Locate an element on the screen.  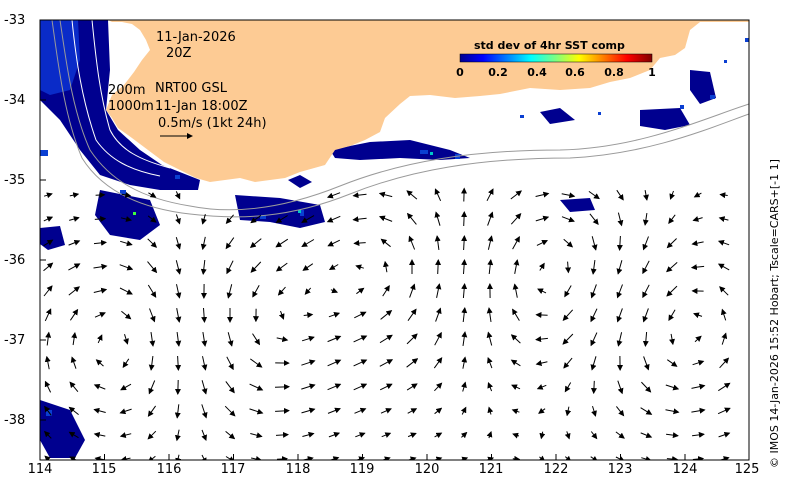
time-label: 11-Jan 18:00Z is located at coordinates (201, 106).